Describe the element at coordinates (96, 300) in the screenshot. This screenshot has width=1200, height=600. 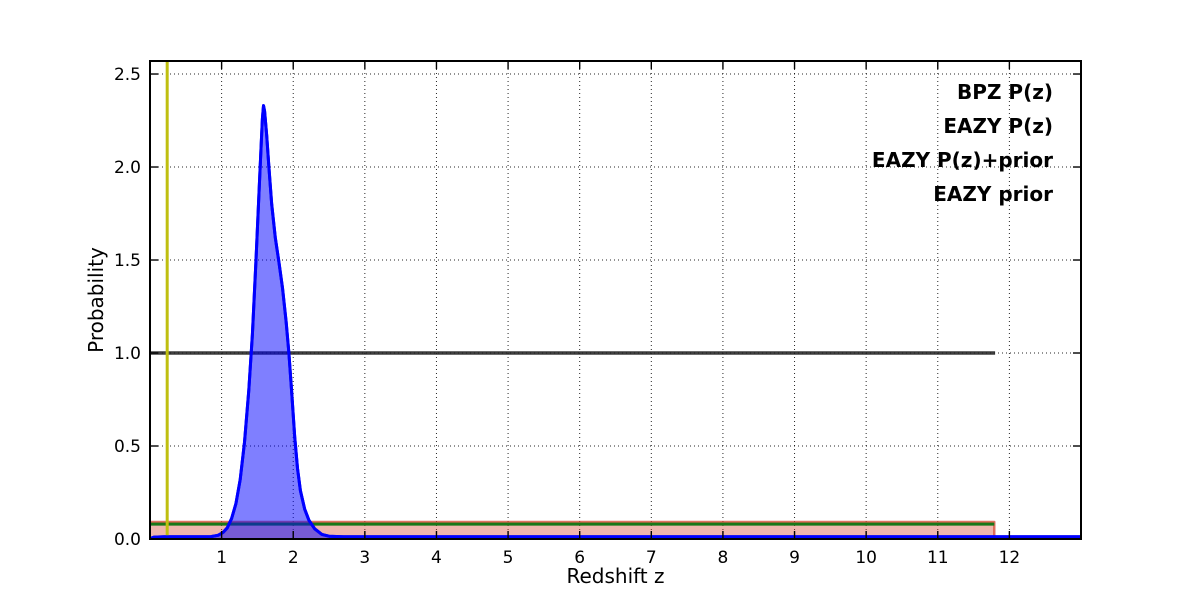
I see `y-axis-label: Probability` at that location.